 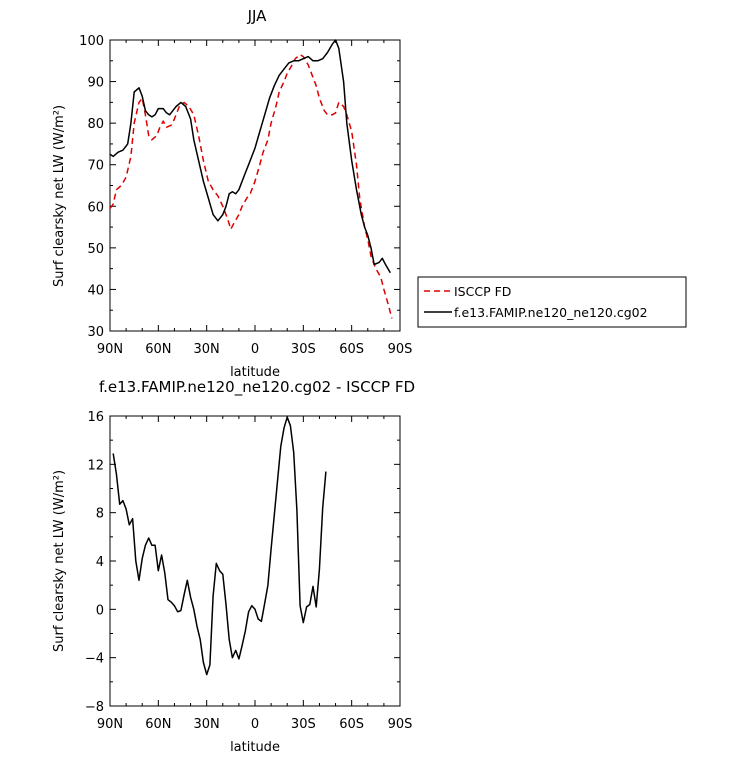 What do you see at coordinates (257, 16) in the screenshot?
I see `top-chart-title: JJA` at bounding box center [257, 16].